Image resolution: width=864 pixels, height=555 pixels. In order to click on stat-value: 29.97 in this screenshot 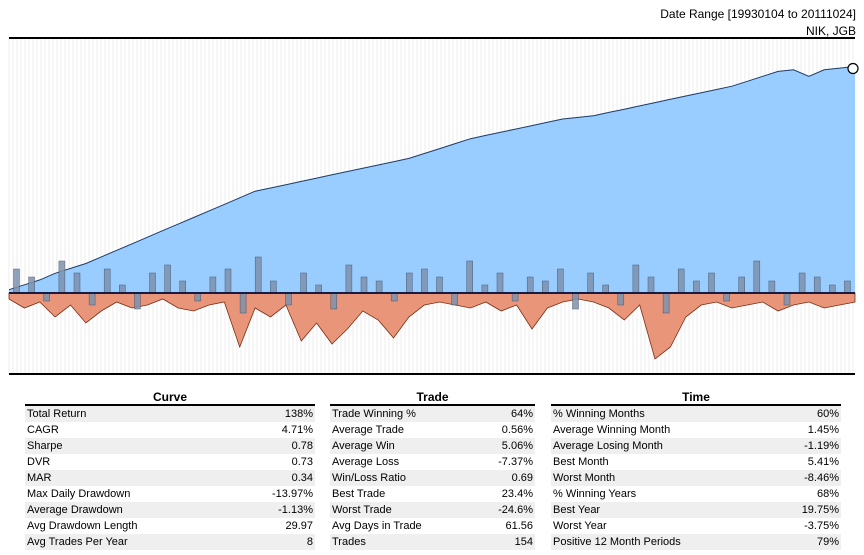, I will do `click(299, 526)`.